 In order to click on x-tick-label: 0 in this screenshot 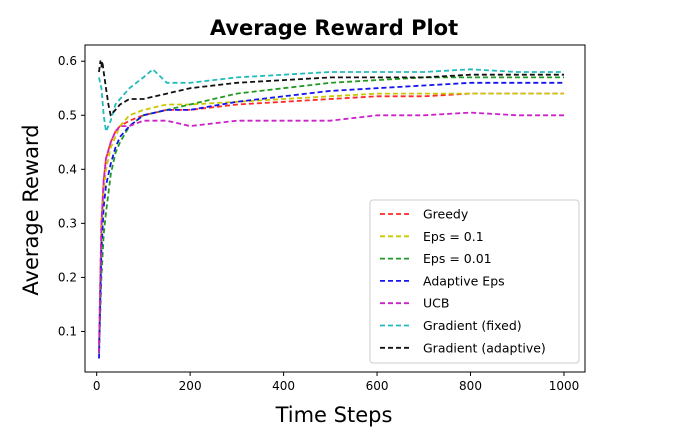, I will do `click(97, 386)`.